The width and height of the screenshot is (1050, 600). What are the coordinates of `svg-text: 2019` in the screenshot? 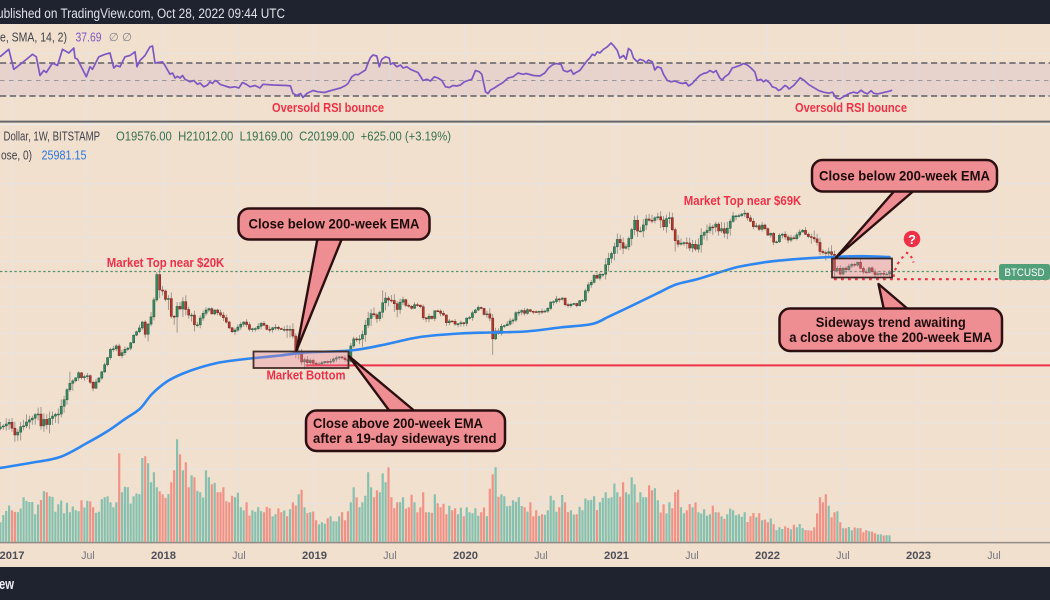 It's located at (314, 556).